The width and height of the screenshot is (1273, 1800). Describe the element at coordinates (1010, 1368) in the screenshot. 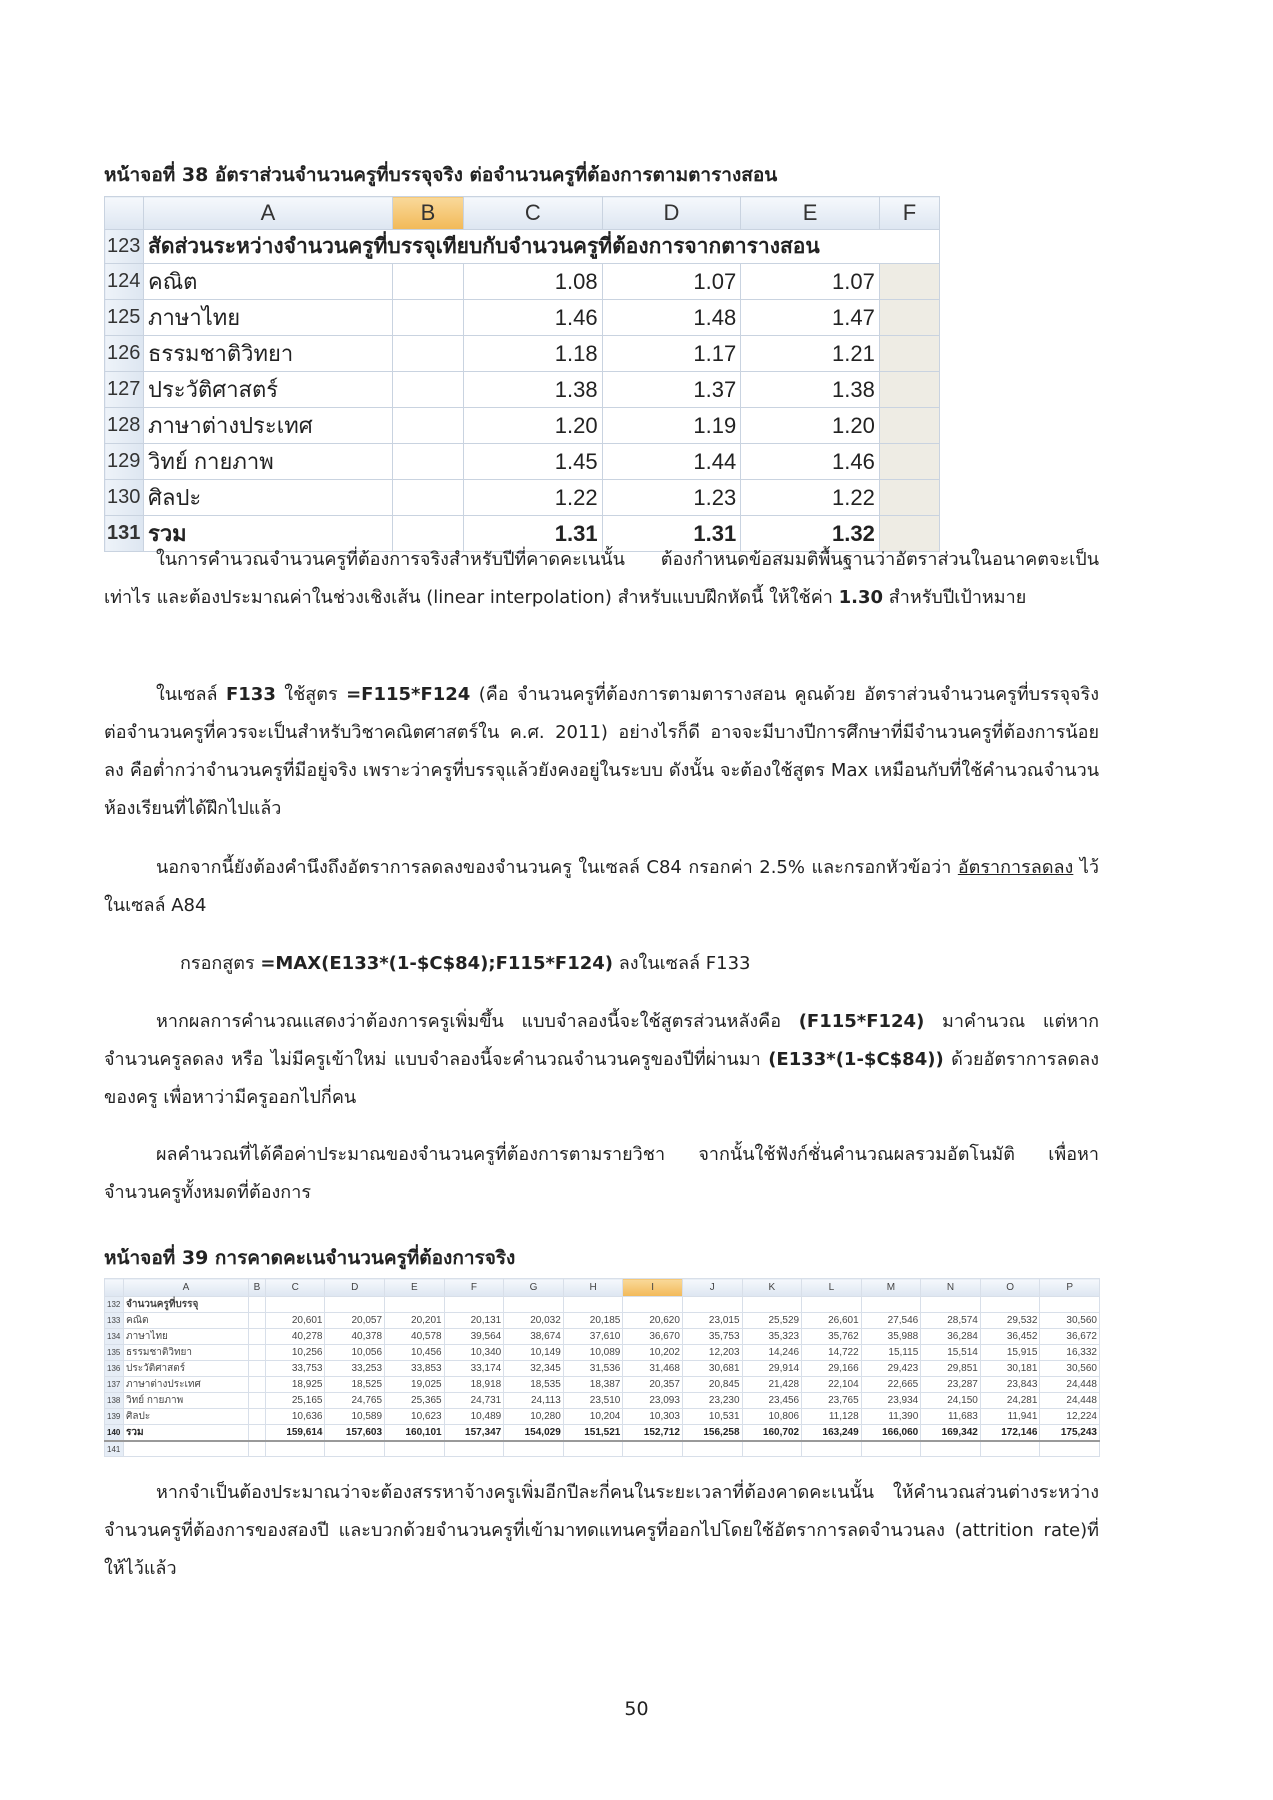

I see `value-cell: 30,181` at that location.